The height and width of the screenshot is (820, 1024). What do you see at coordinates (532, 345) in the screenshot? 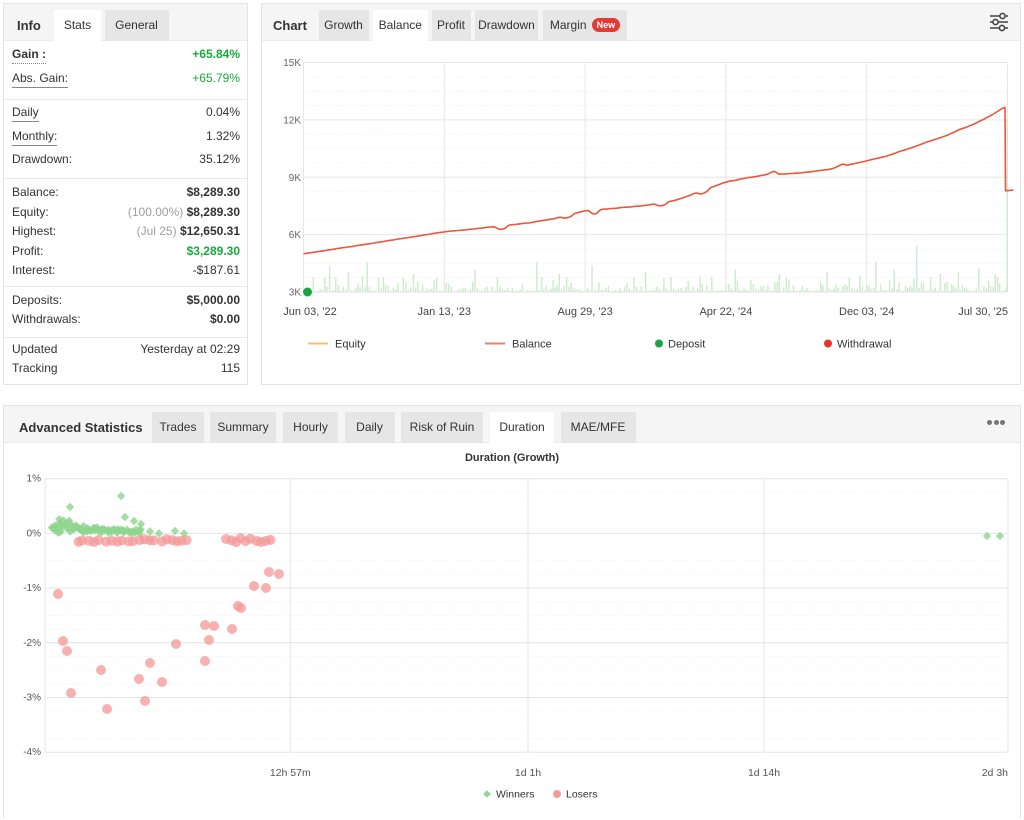
I see `svg-text: Balance` at bounding box center [532, 345].